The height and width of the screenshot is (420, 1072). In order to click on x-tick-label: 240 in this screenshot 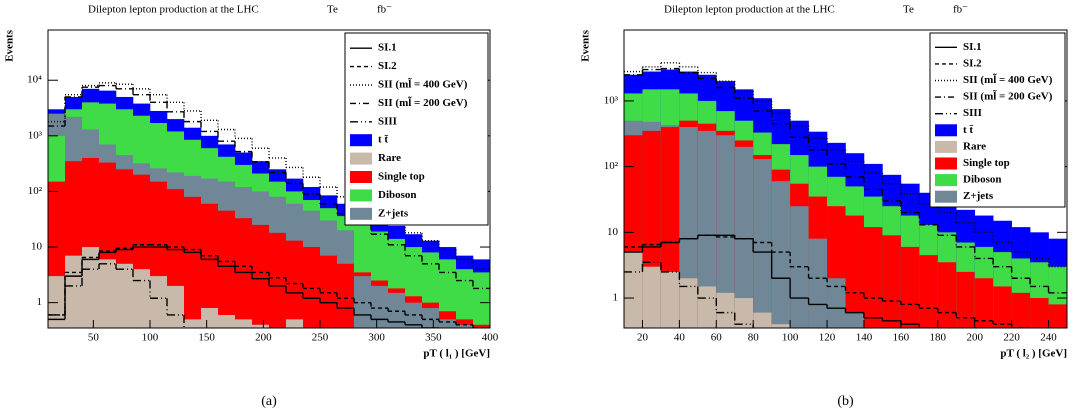, I will do `click(1048, 338)`.